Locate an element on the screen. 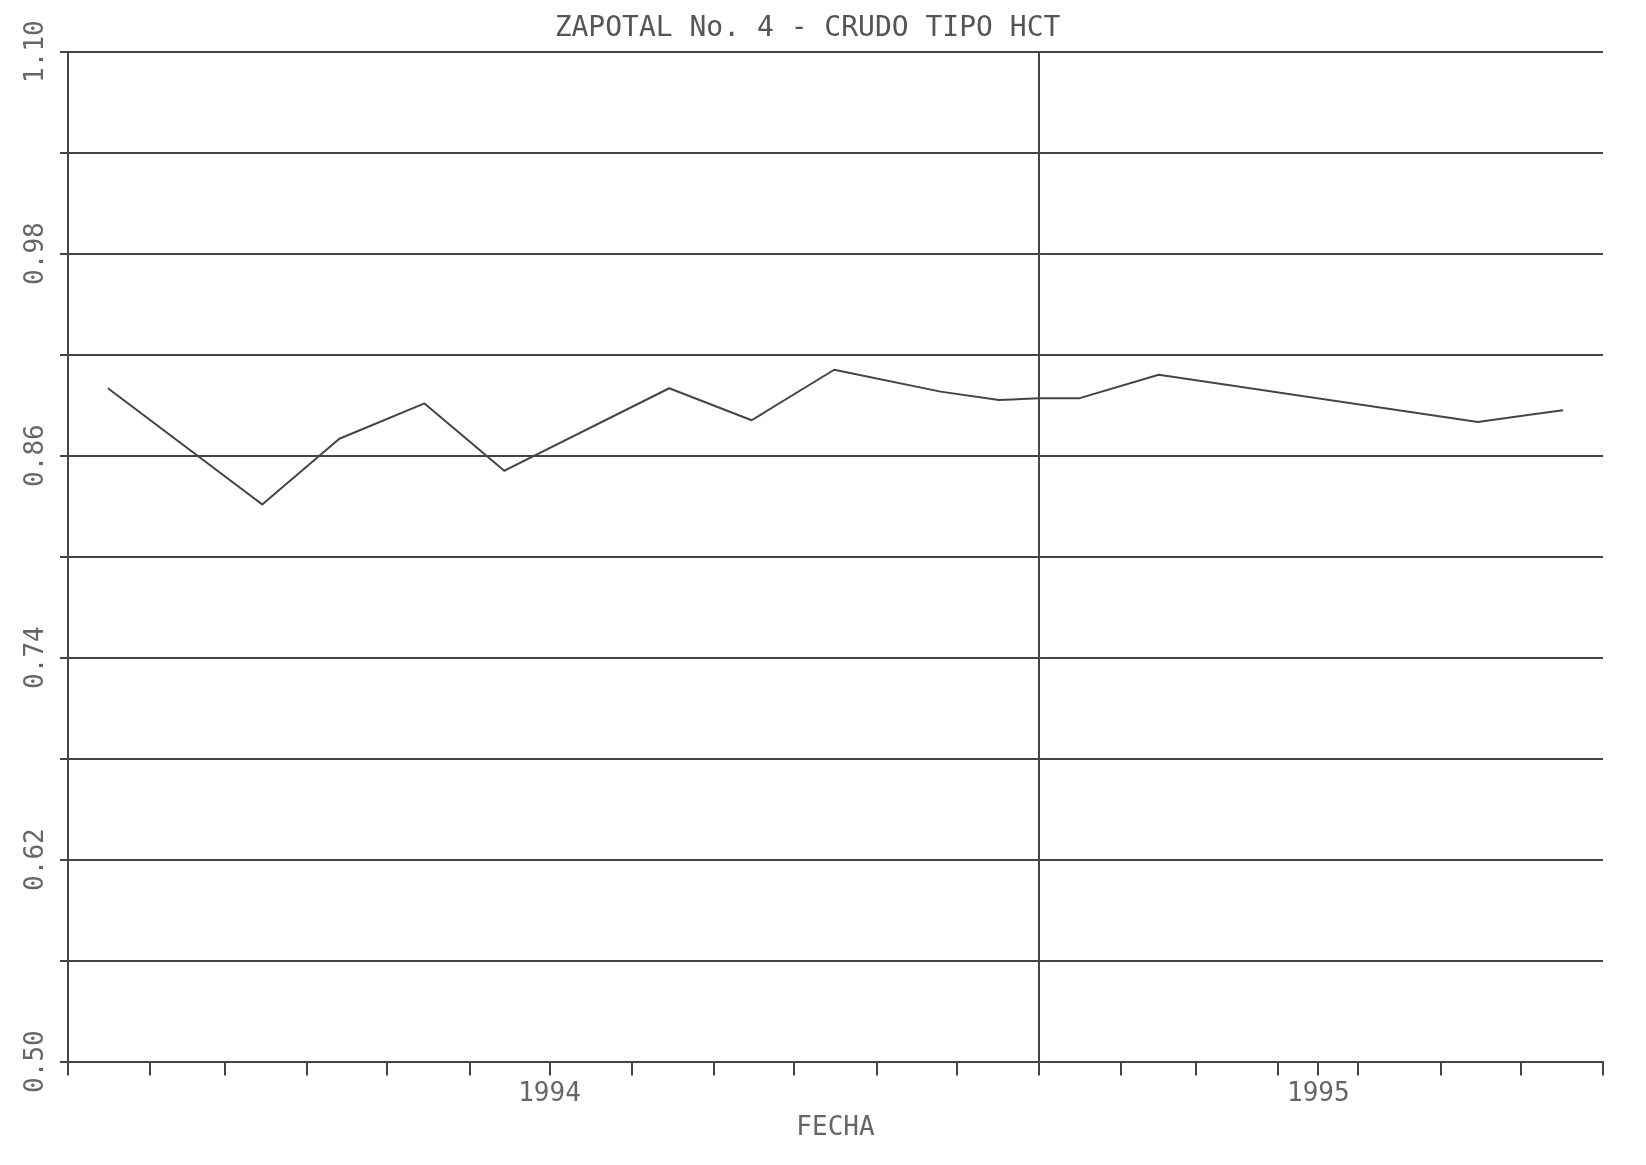 This screenshot has width=1646, height=1165. y-tick-label: 0.50 is located at coordinates (33, 1061).